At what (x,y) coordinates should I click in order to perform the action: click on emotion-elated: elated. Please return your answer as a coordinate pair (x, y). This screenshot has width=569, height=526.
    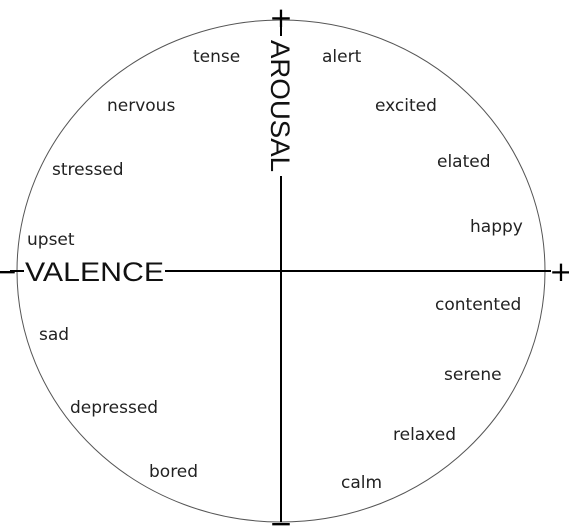
    Looking at the image, I should click on (464, 162).